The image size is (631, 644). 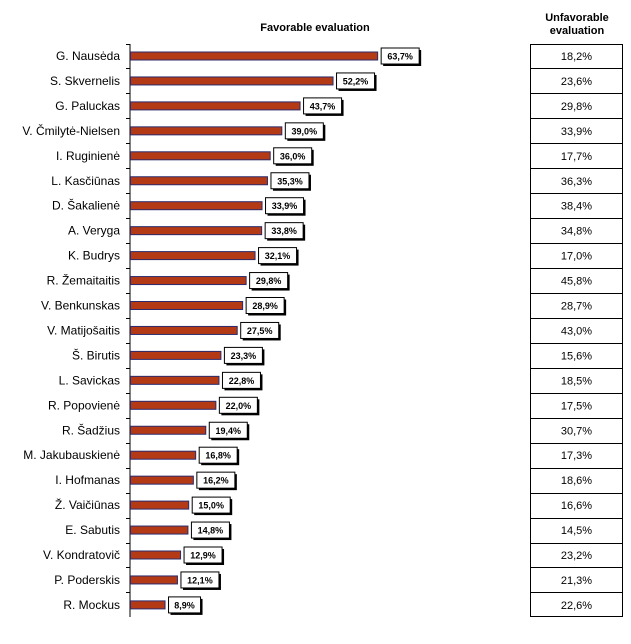 What do you see at coordinates (91, 605) in the screenshot?
I see `category-label: R. Mockus` at bounding box center [91, 605].